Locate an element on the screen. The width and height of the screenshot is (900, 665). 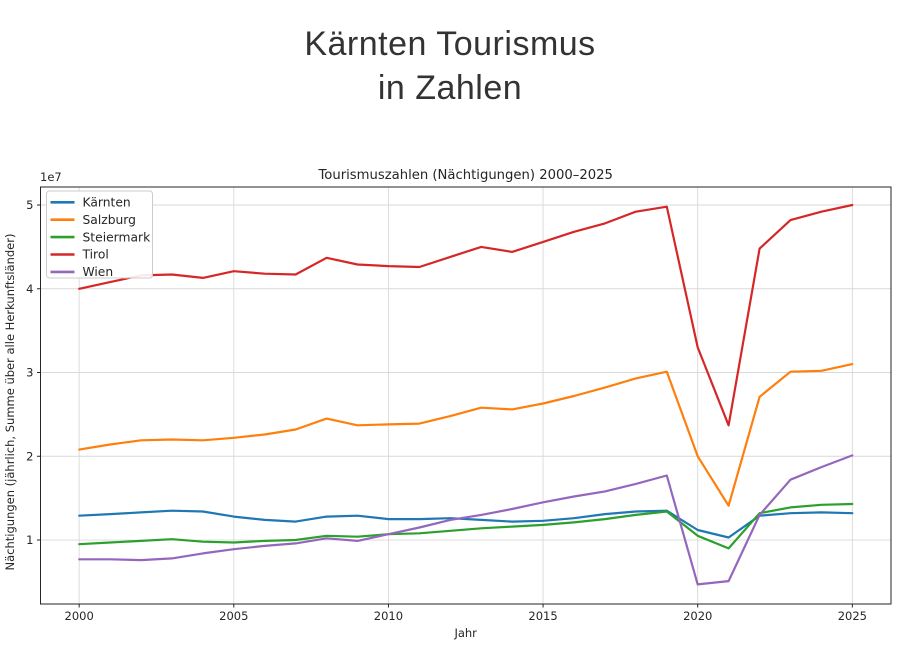
x-tick-label: 2005 is located at coordinates (233, 616).